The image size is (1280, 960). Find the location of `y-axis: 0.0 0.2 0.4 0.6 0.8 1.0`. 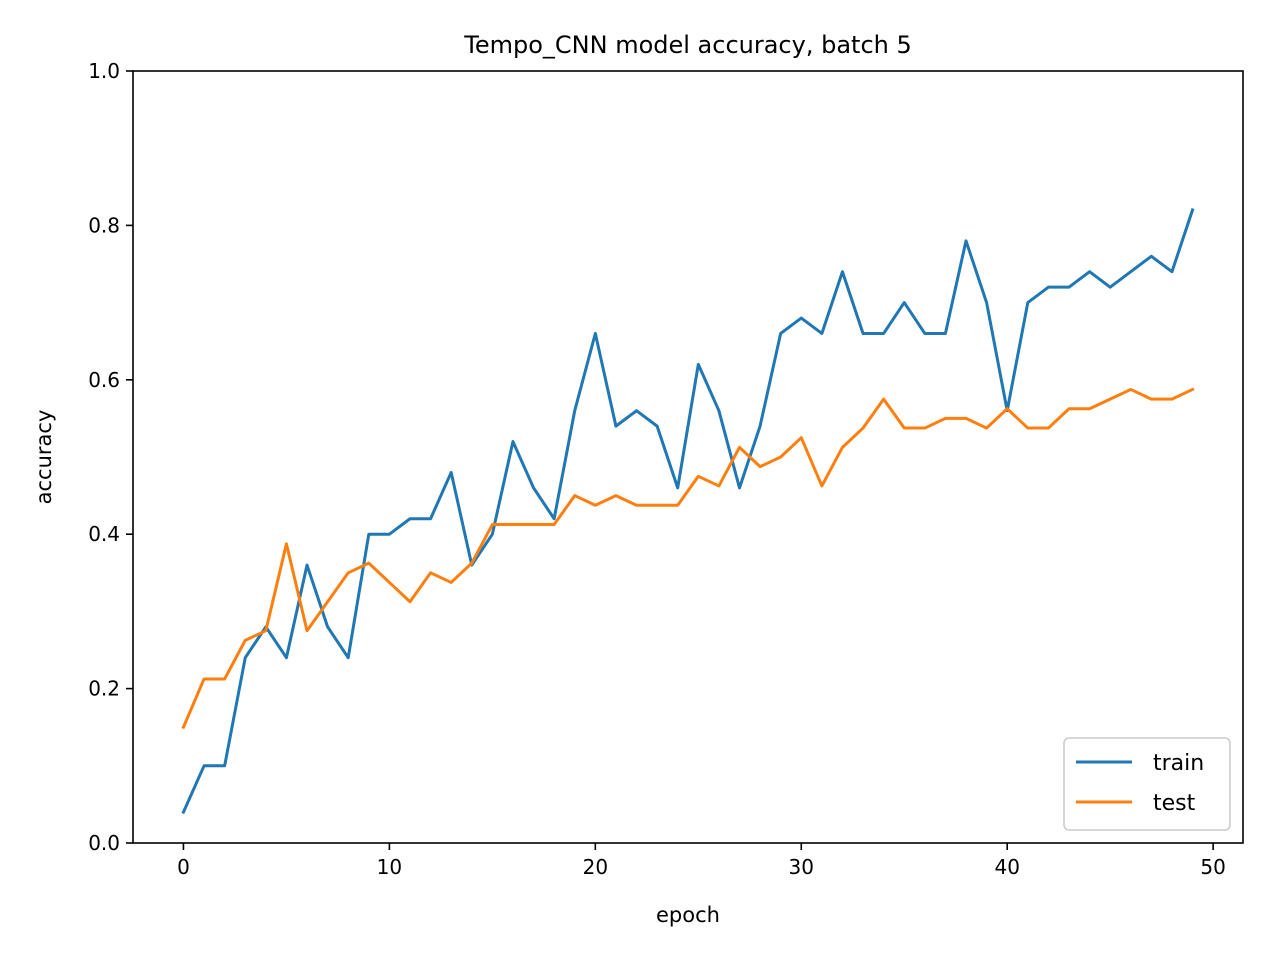

y-axis: 0.0 0.2 0.4 0.6 0.8 1.0 is located at coordinates (110, 457).